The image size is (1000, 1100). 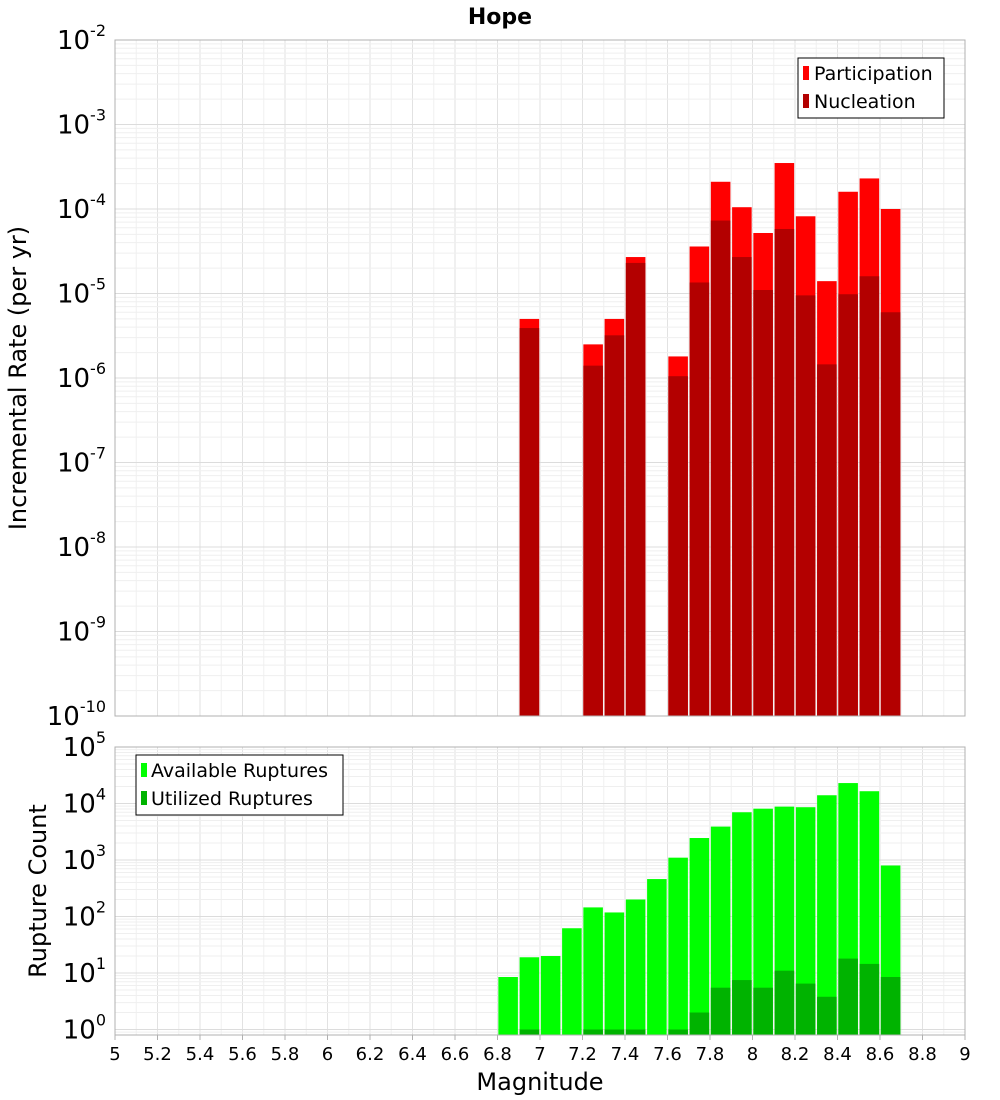 I want to click on y-tick-label: 10⁻¹⁰, so click(x=76, y=714).